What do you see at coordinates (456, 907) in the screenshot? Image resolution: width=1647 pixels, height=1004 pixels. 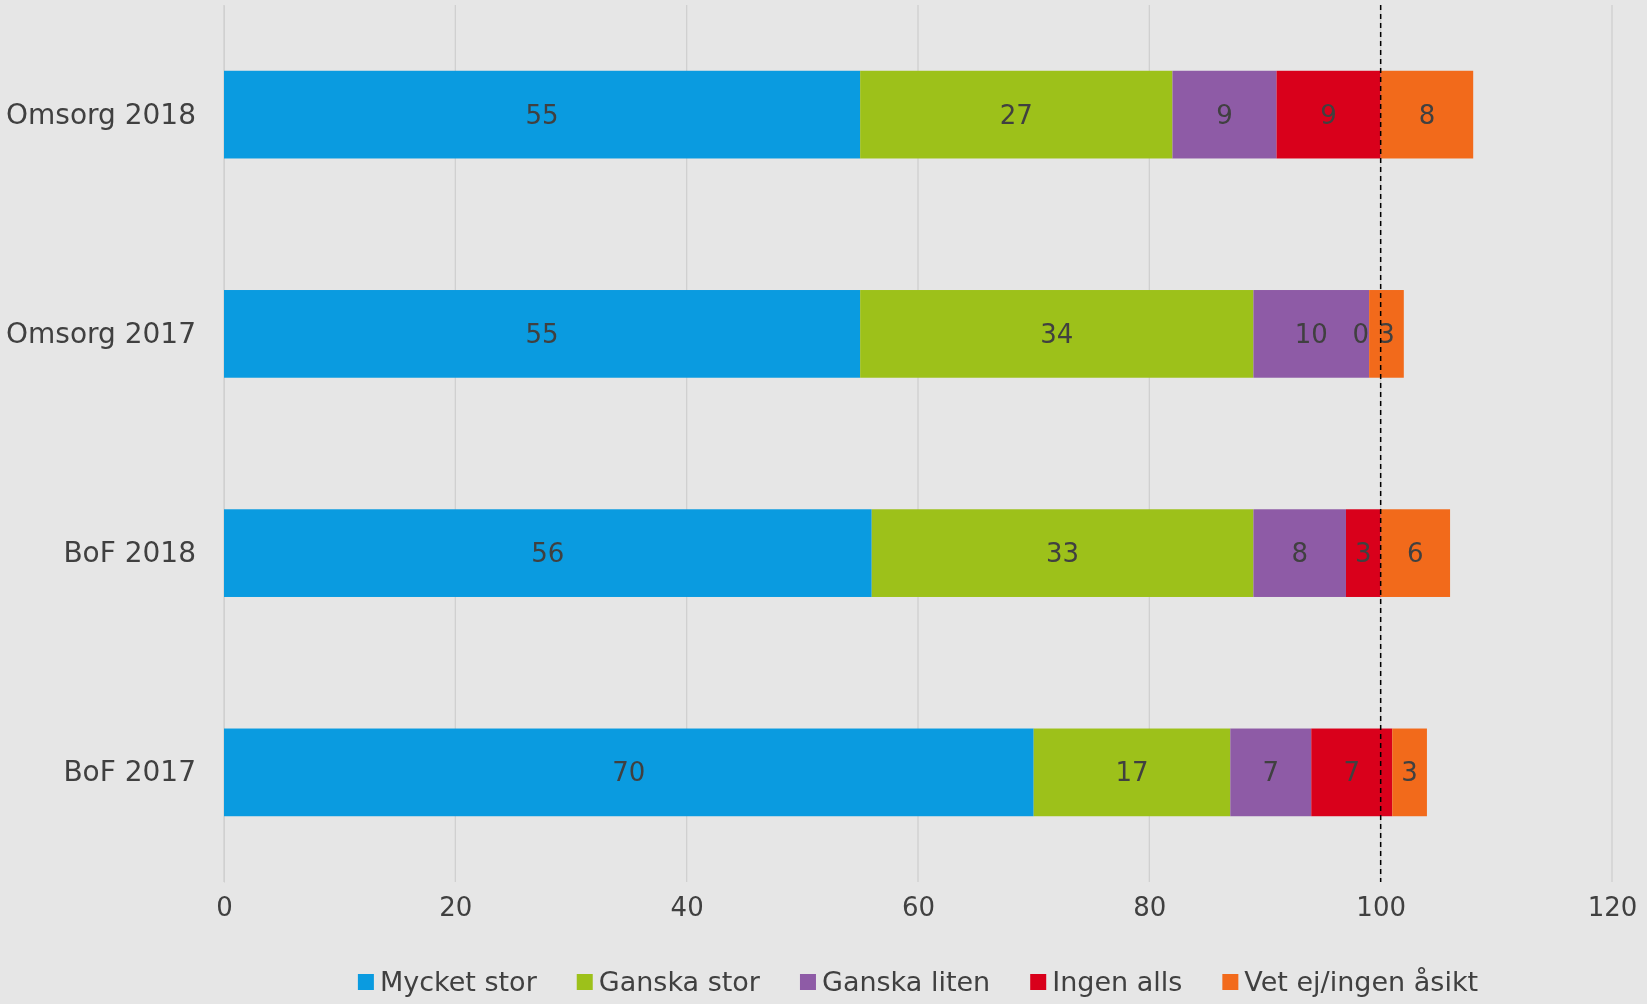 I see `x-tick-label: 20` at bounding box center [456, 907].